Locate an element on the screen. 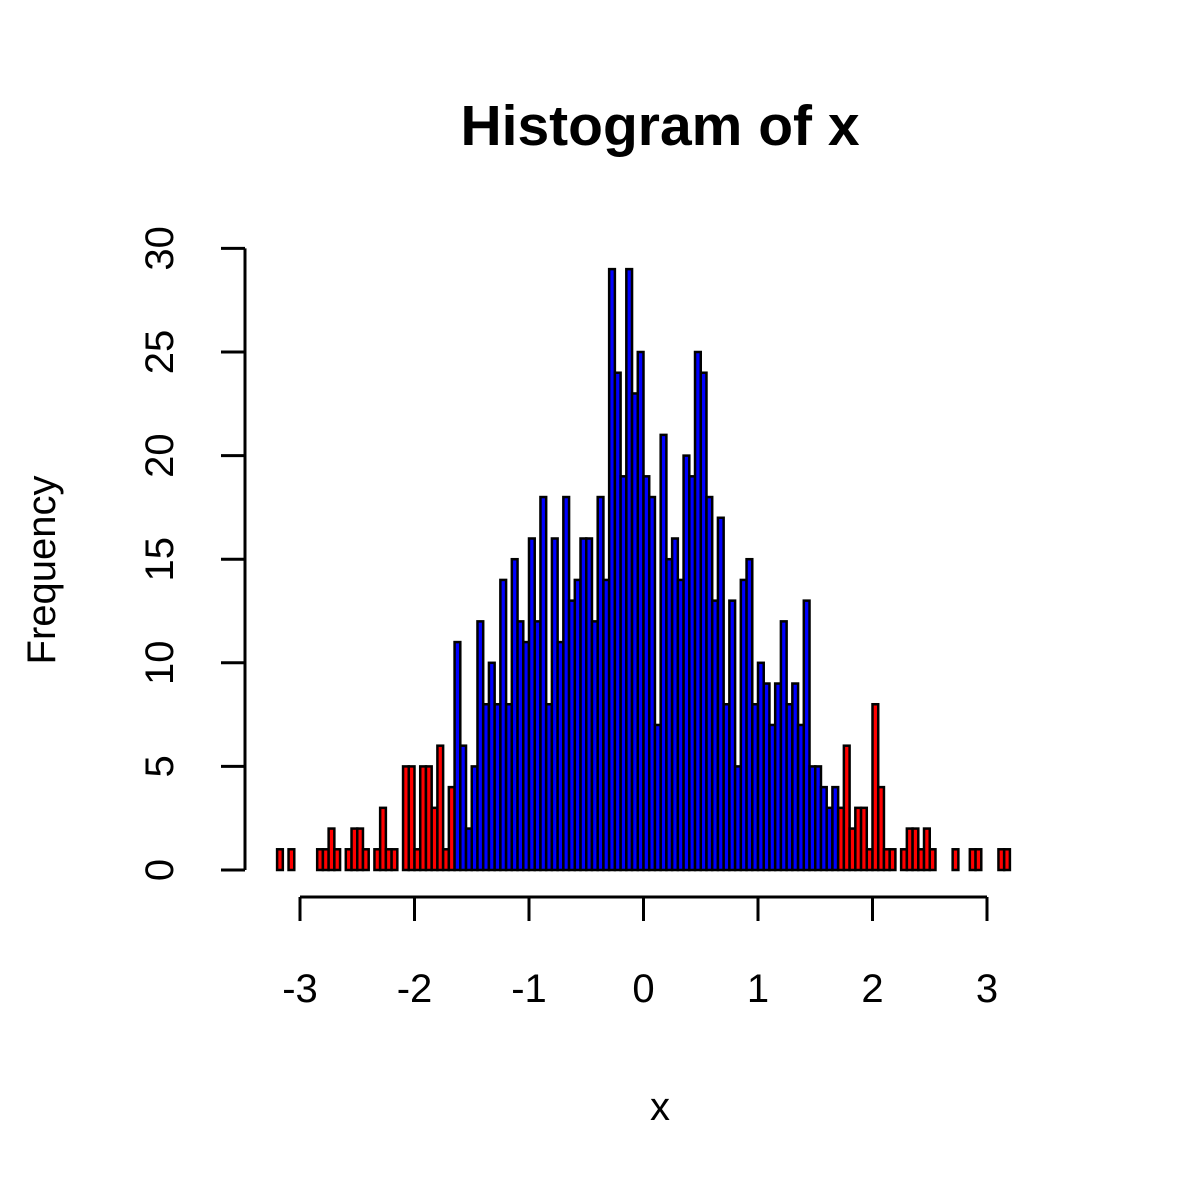 This screenshot has width=1200, height=1200. y-axis-label: Frequency is located at coordinates (42, 570).